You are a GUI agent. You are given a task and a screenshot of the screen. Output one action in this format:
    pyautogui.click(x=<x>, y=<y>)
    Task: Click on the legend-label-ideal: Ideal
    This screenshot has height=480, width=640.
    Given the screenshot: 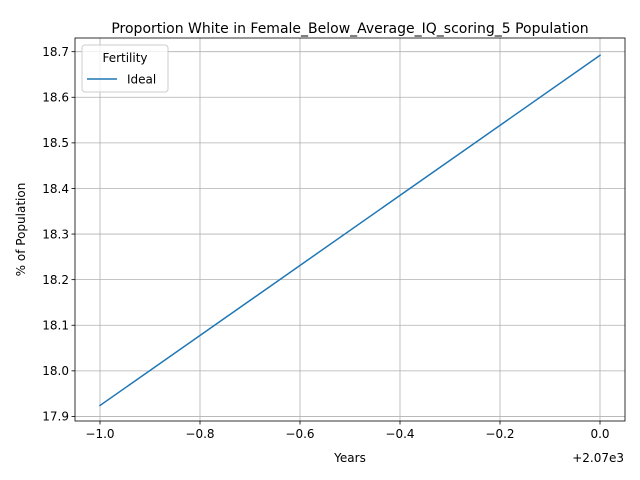 What is the action you would take?
    pyautogui.click(x=141, y=80)
    